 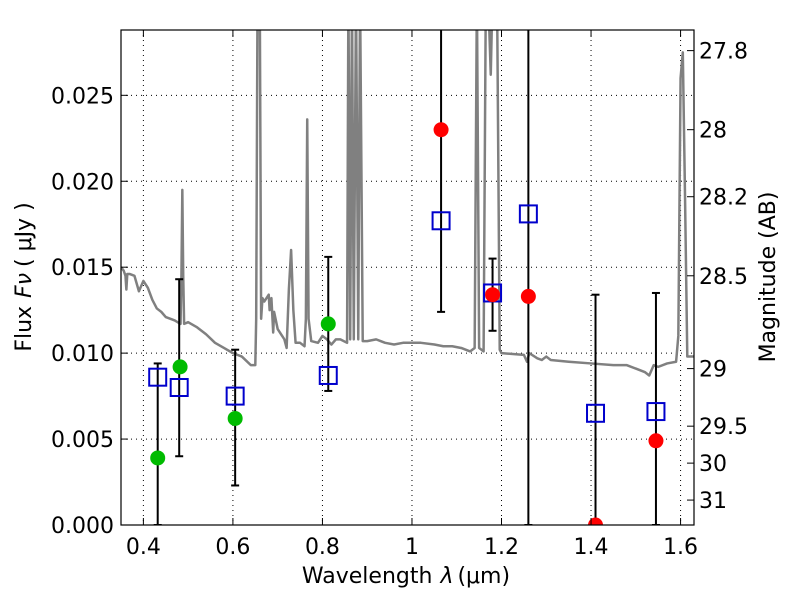 I want to click on y2-axis-label: Magnitude (AB), so click(x=768, y=277).